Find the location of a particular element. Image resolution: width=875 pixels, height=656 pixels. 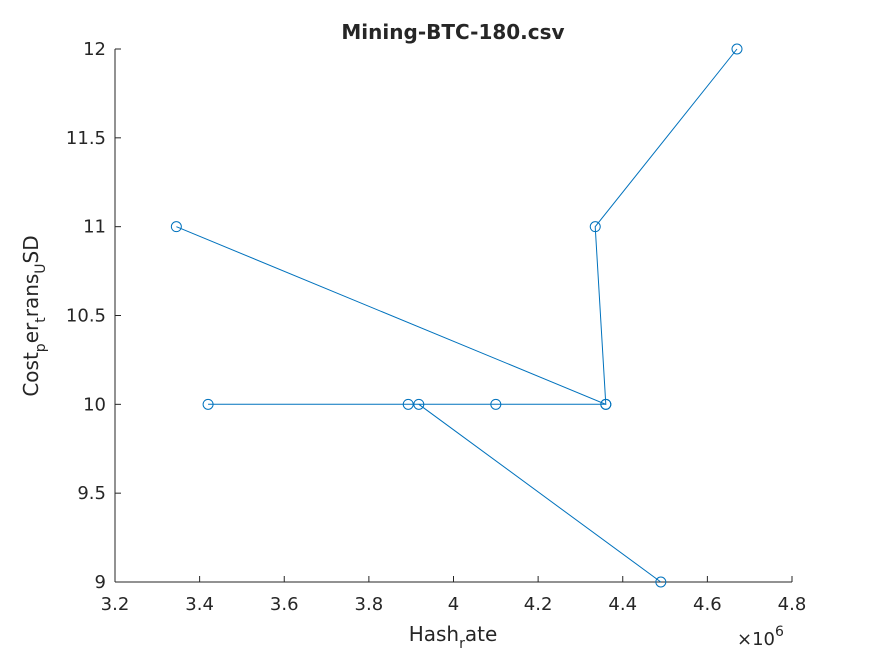

x-tick-label: 3.4 is located at coordinates (199, 604).